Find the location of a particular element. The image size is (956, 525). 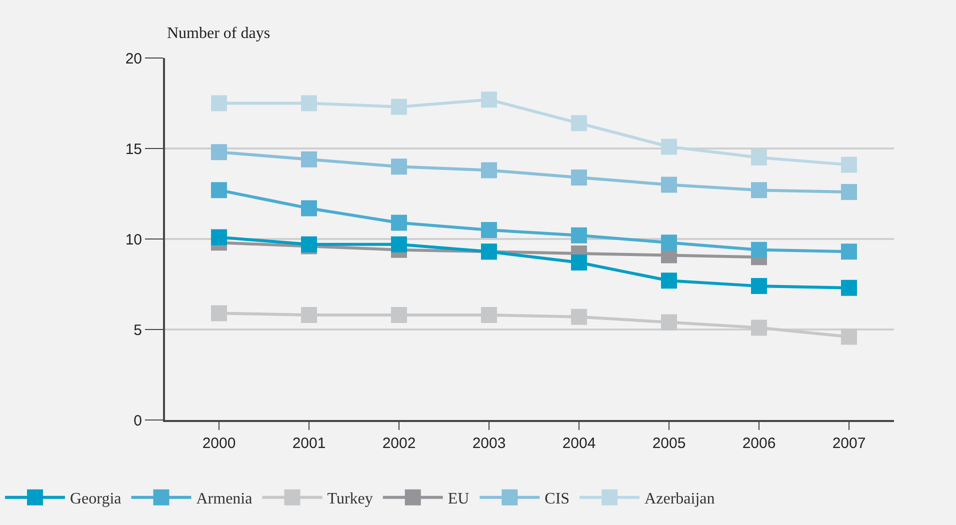

legend-label: Georgia is located at coordinates (96, 499).